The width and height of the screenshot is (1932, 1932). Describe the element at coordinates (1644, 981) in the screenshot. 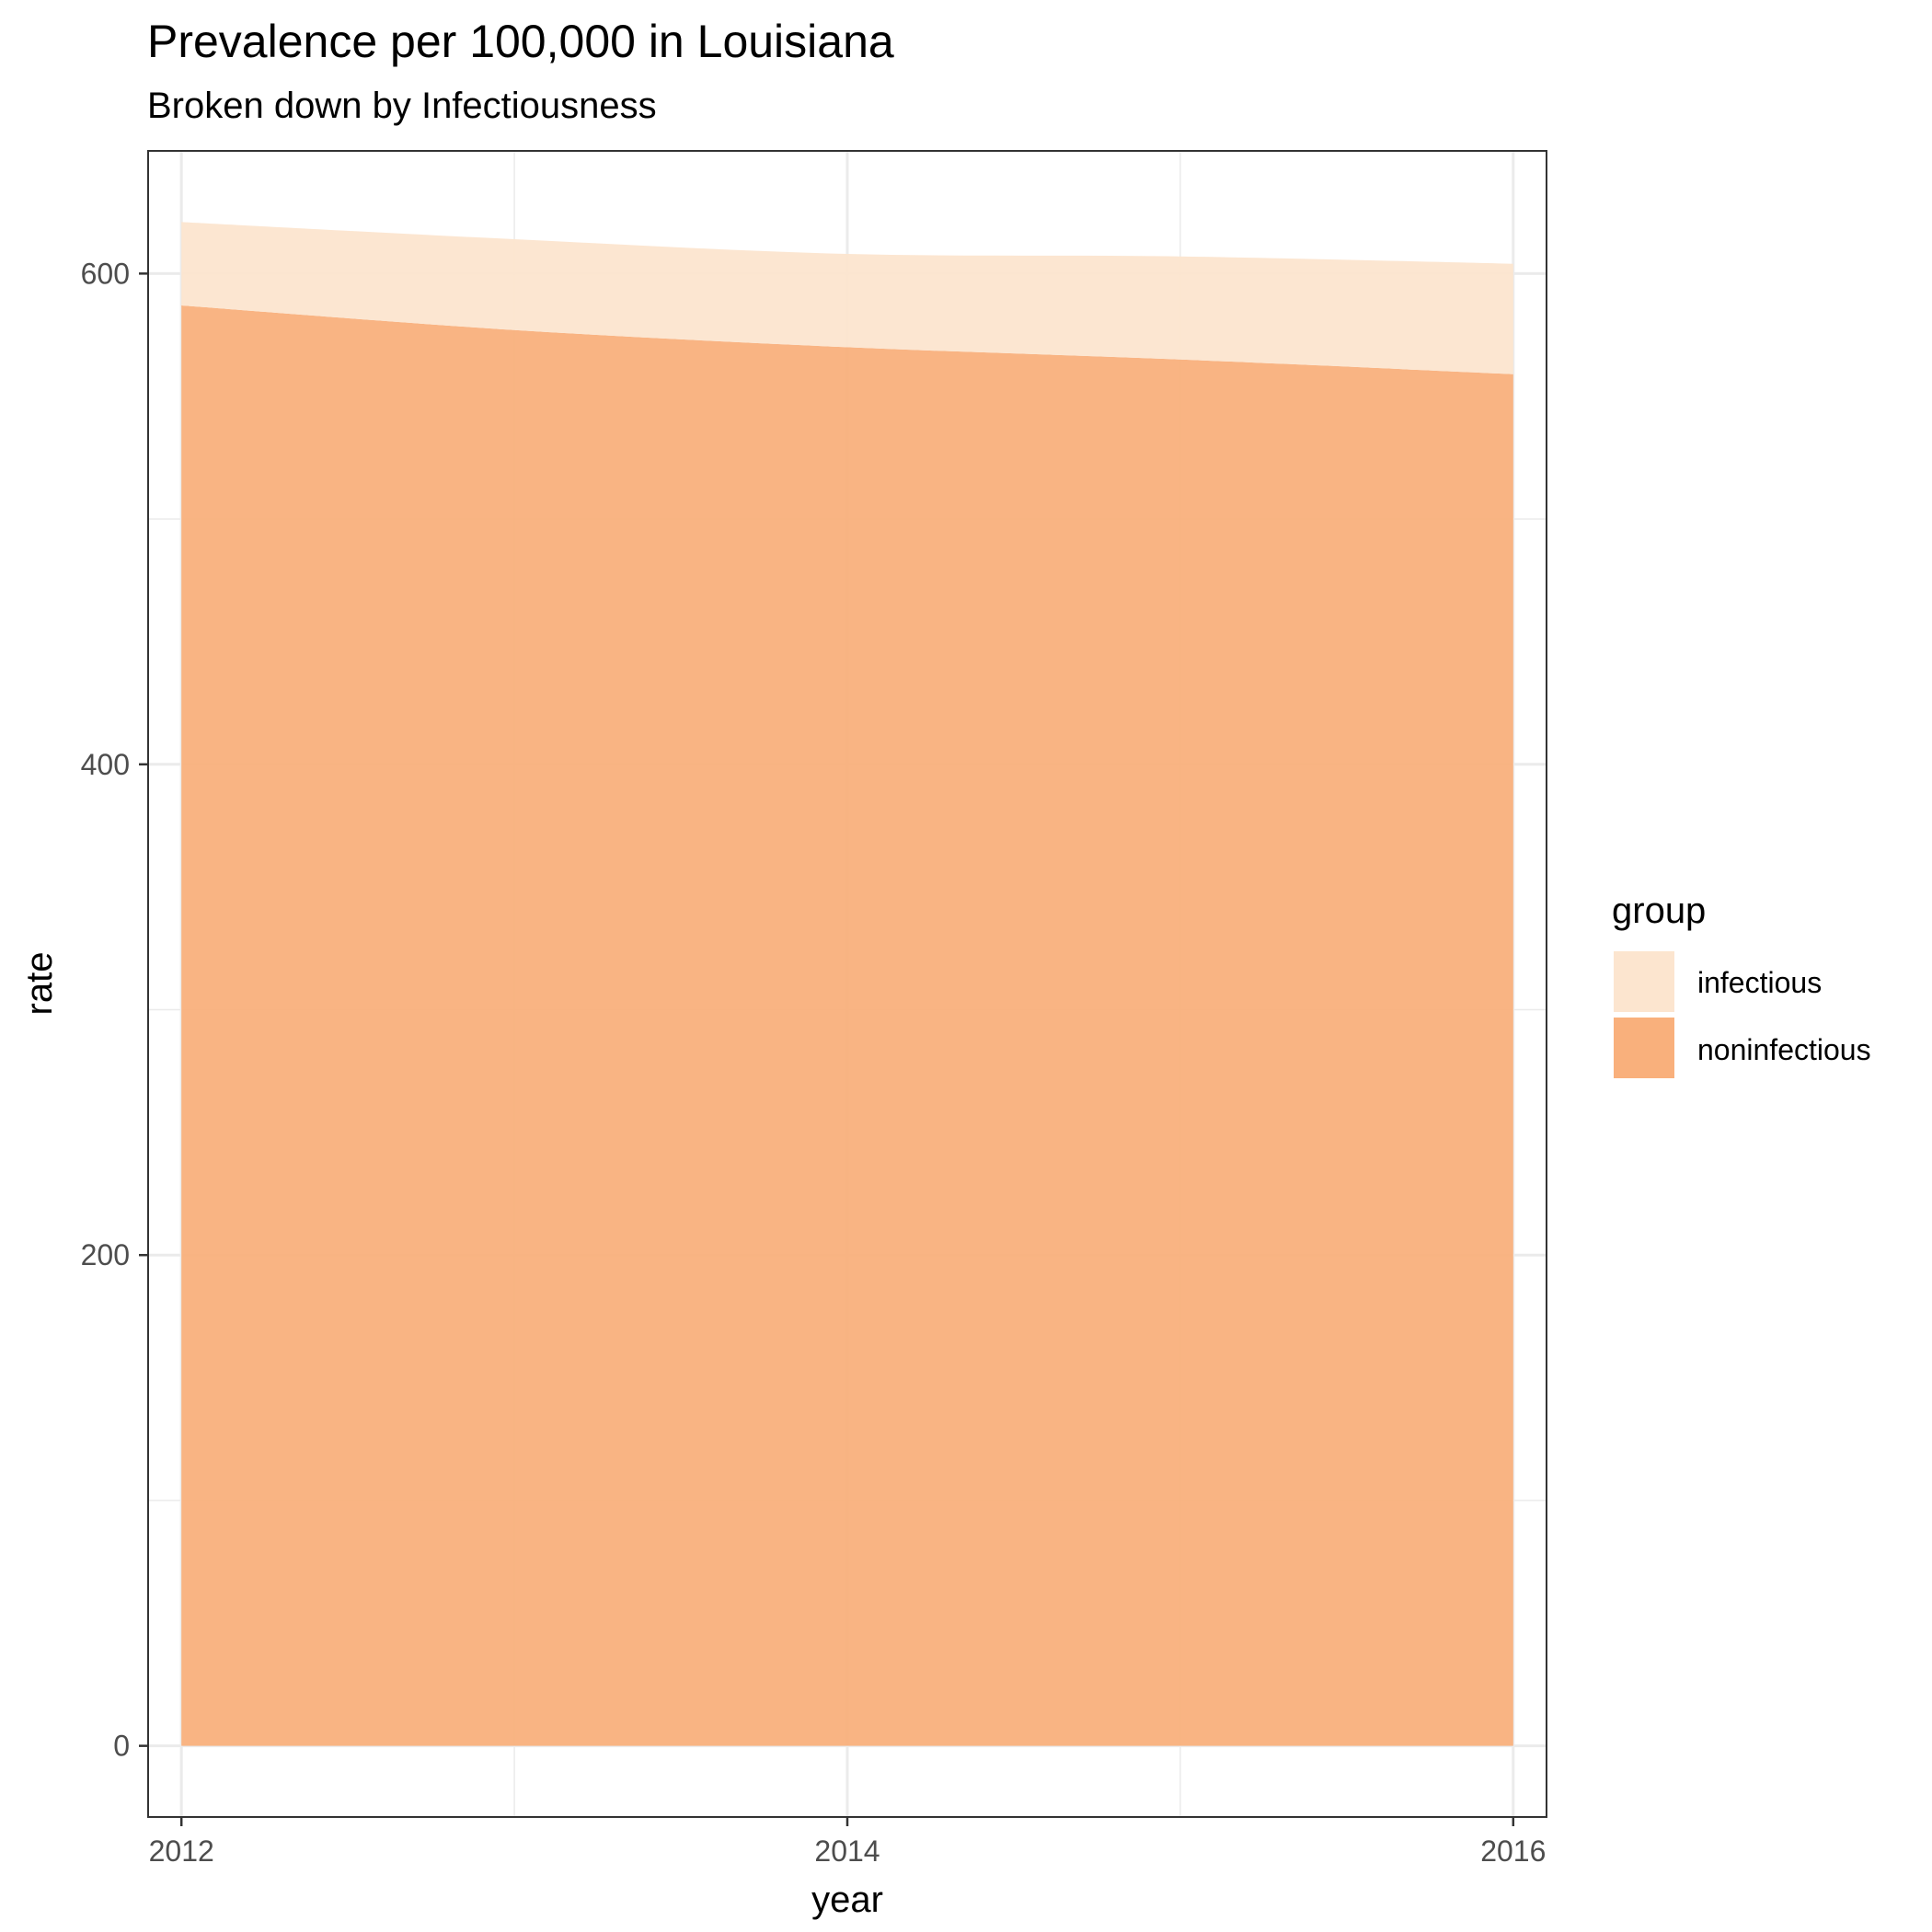

I see `legend-key-infectious` at that location.